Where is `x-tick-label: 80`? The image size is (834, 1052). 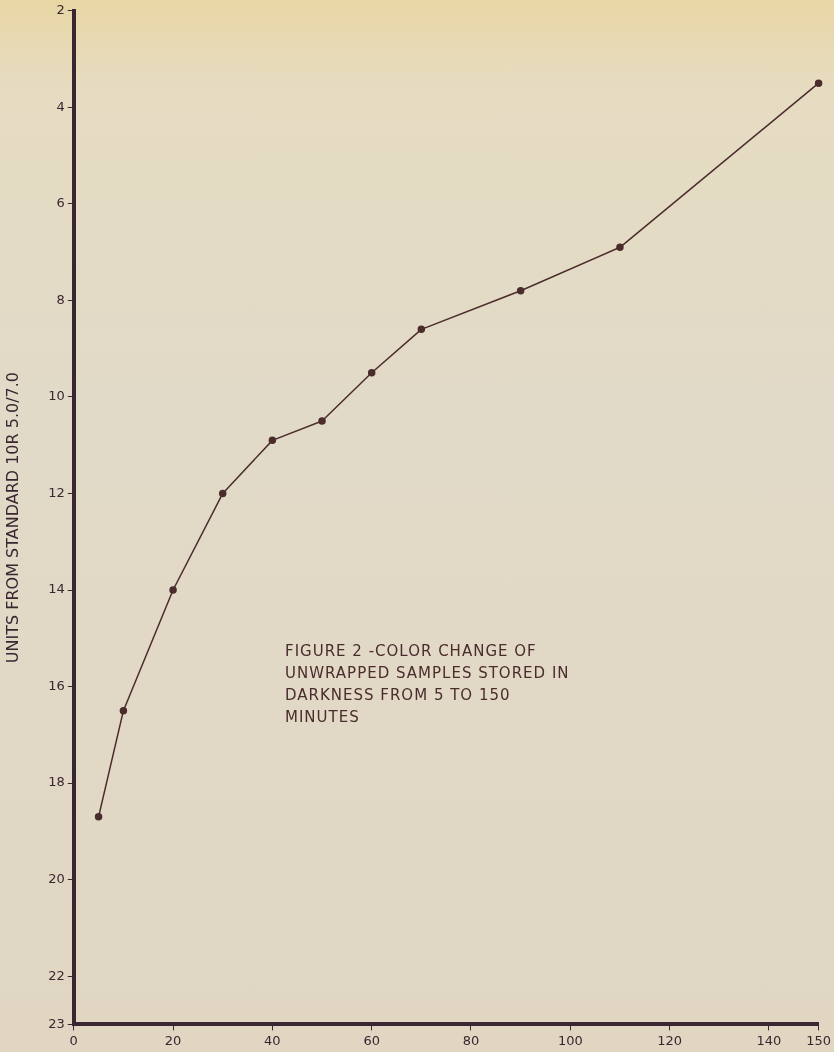
x-tick-label: 80 is located at coordinates (471, 1040).